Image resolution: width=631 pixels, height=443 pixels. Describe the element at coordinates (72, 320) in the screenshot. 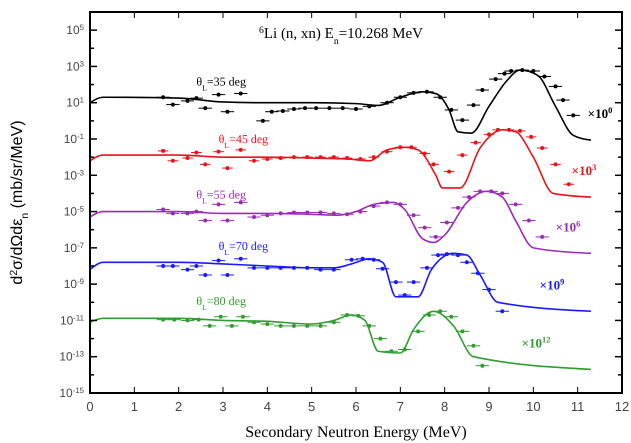

I see `y-tick-label: 10$^{-11}$` at that location.